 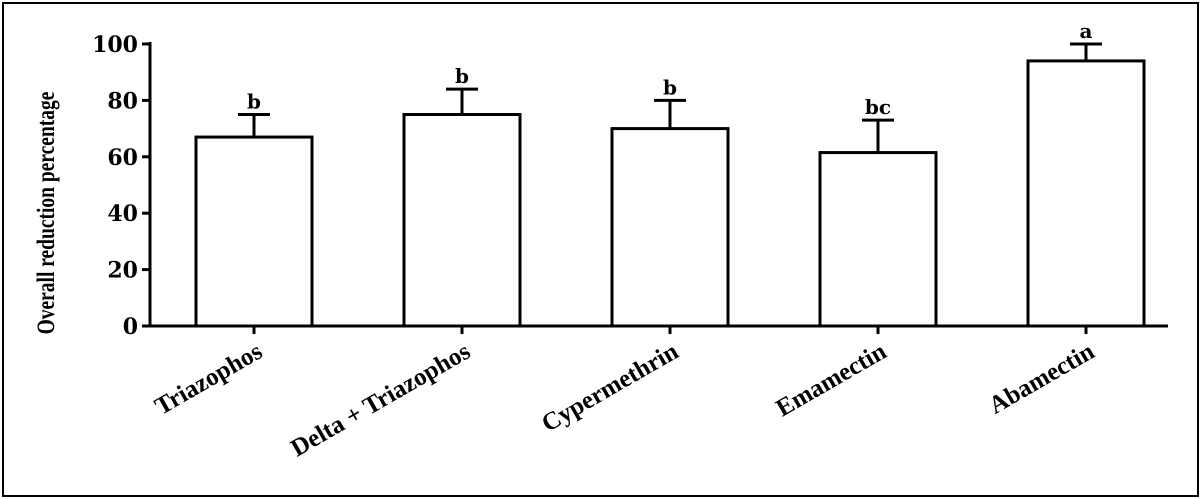 What do you see at coordinates (380, 400) in the screenshot?
I see `x-tick-label: Delta + Triazophos` at bounding box center [380, 400].